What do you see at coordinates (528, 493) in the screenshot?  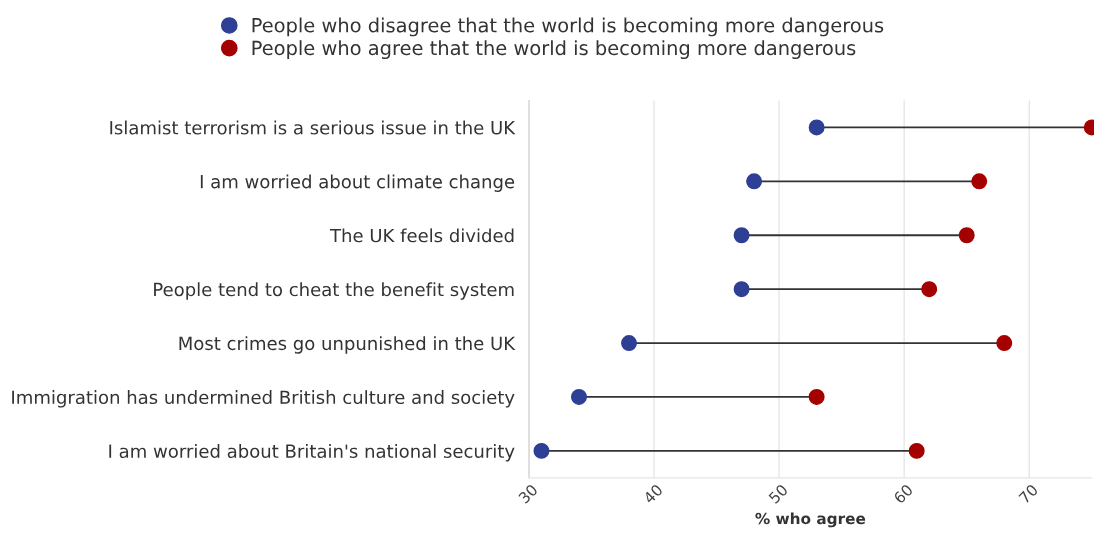 I see `x-tick-label: 30` at bounding box center [528, 493].